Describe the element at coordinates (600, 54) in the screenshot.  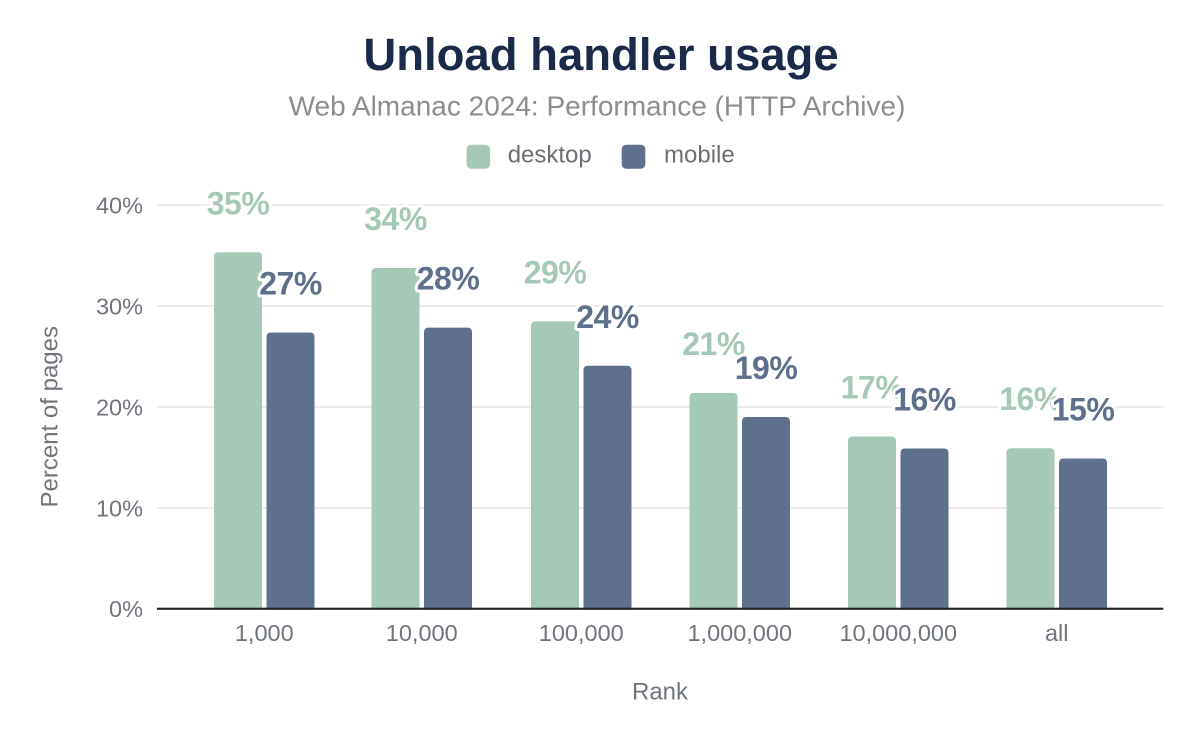
I see `svg-text: Unload handler usage` at that location.